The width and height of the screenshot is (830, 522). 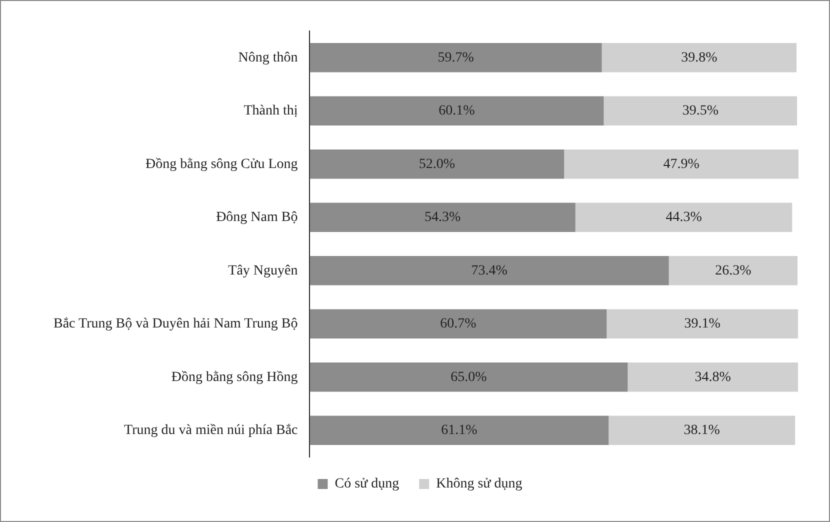 What do you see at coordinates (211, 430) in the screenshot?
I see `y-tick-label: Trung du và miền núi phía Bắc` at bounding box center [211, 430].